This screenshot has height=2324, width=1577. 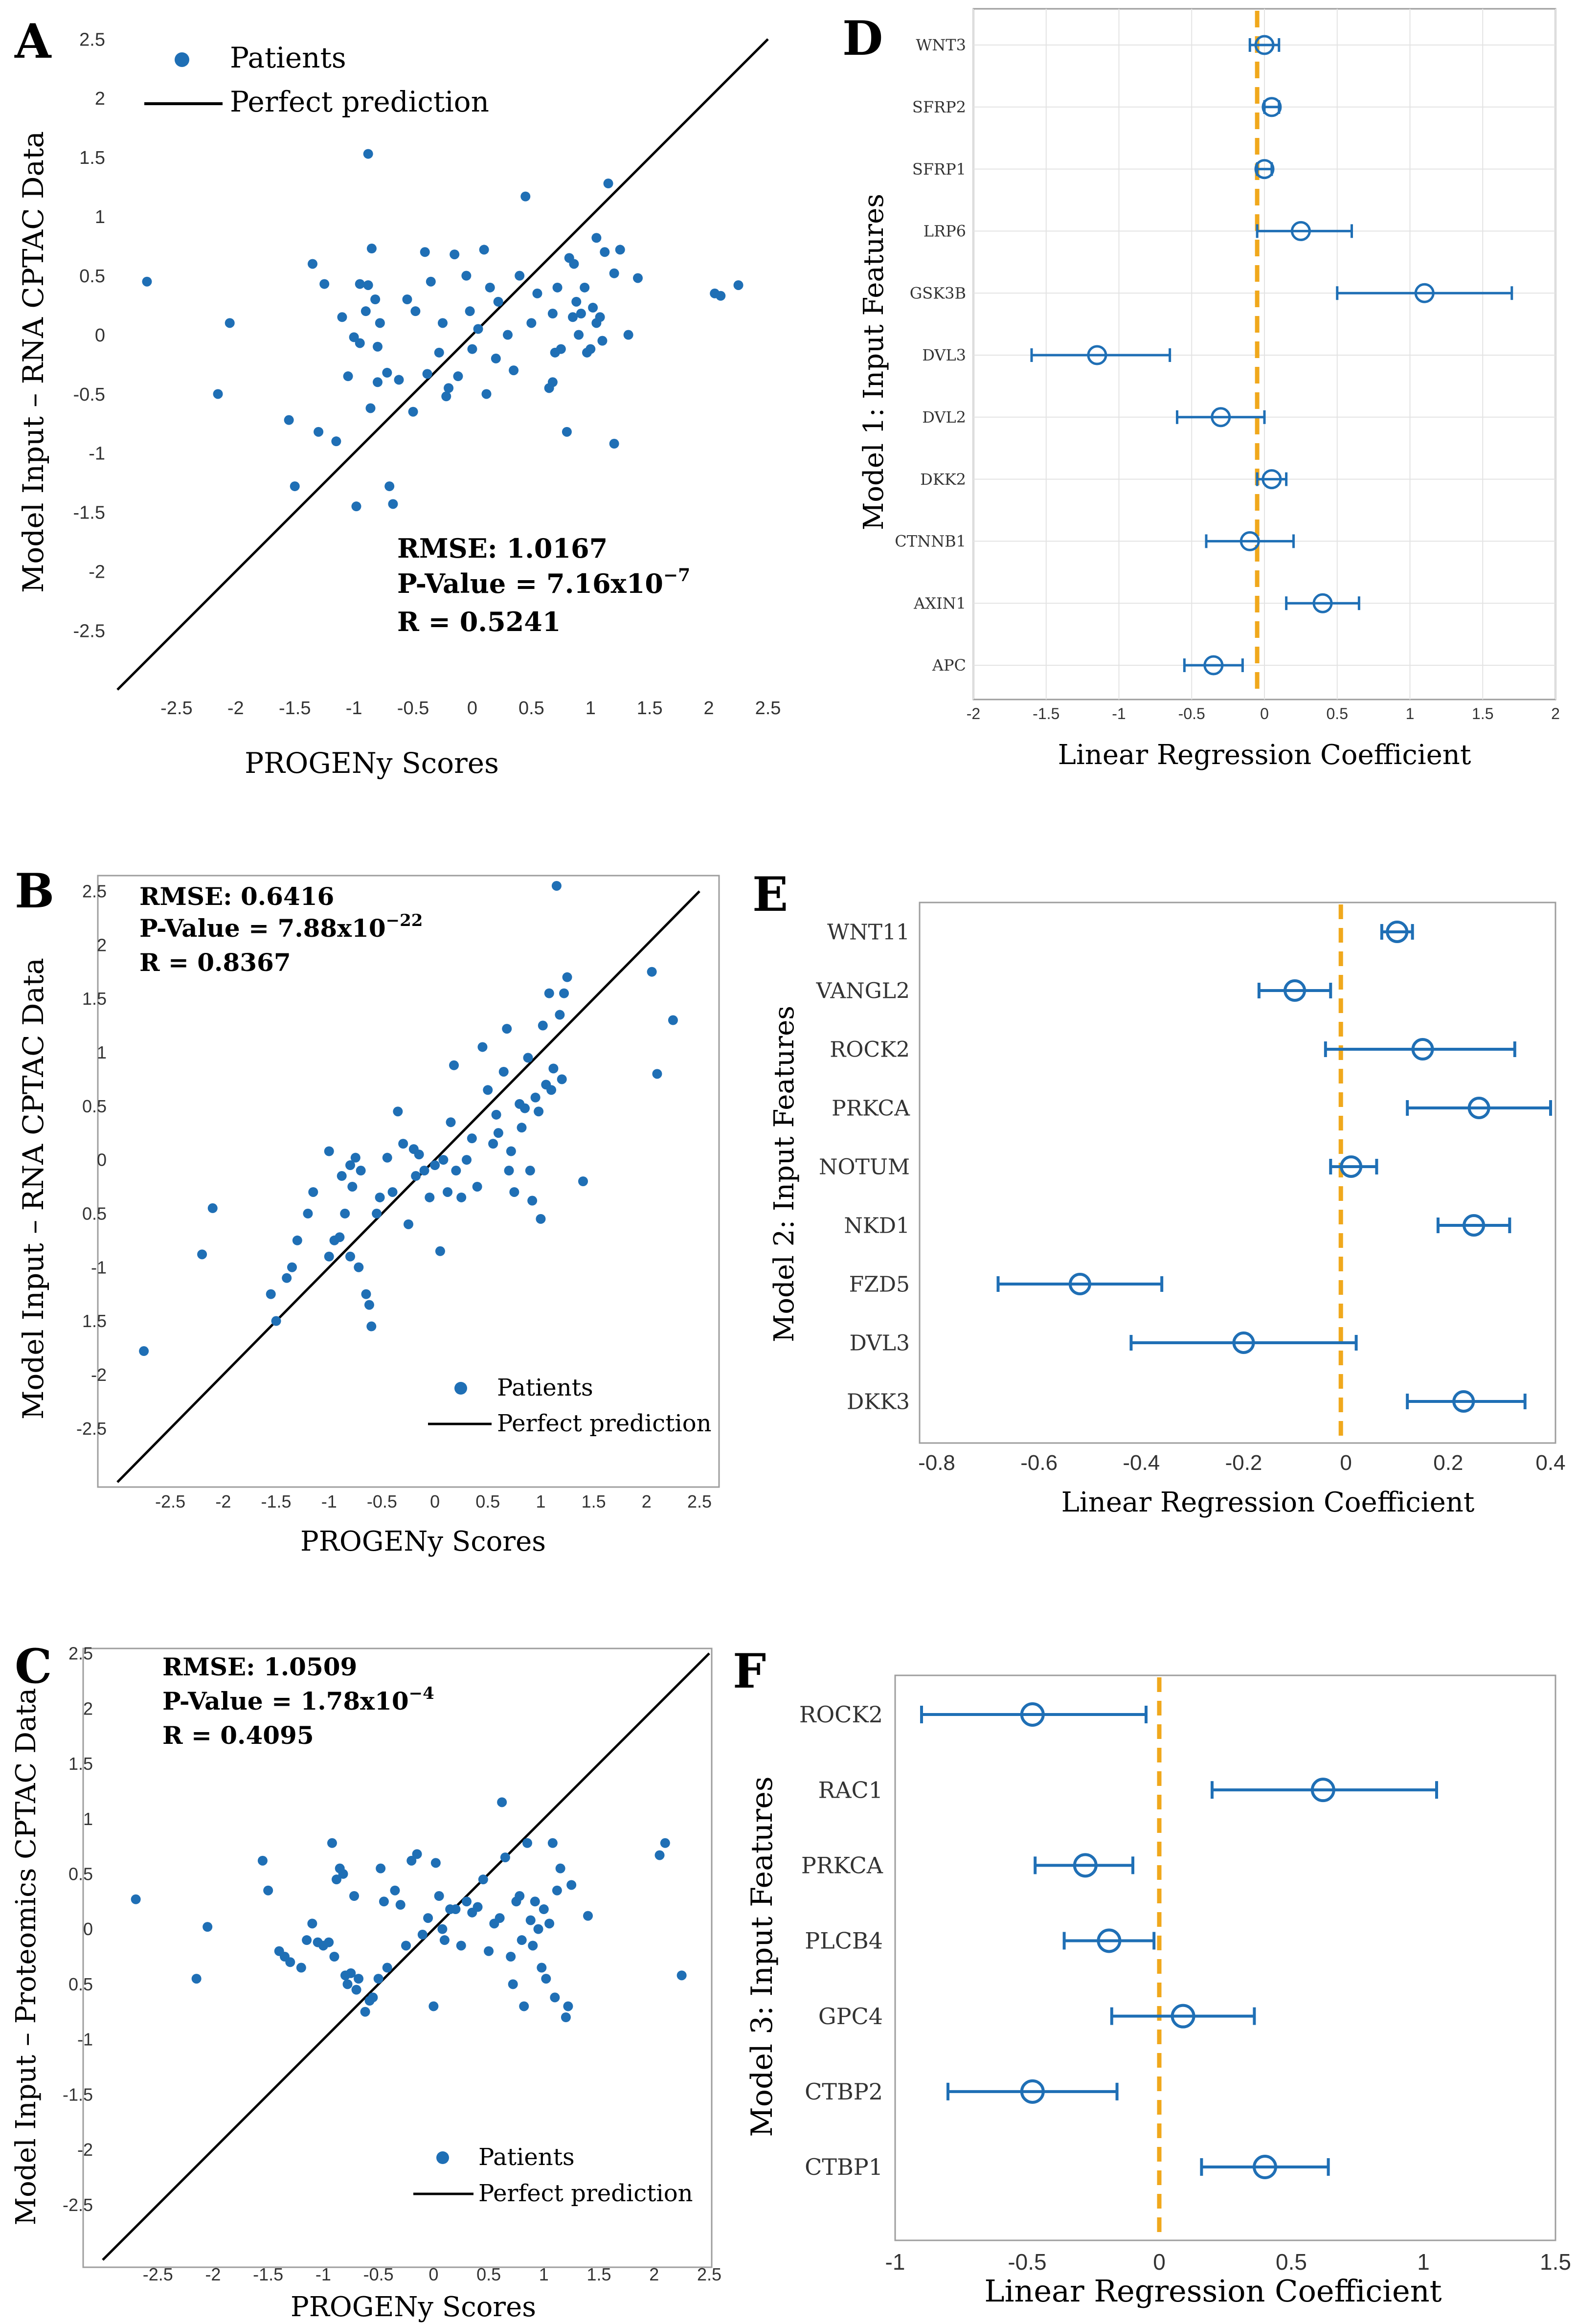 I want to click on y-axis-label: Model 1: Input Features, so click(x=874, y=362).